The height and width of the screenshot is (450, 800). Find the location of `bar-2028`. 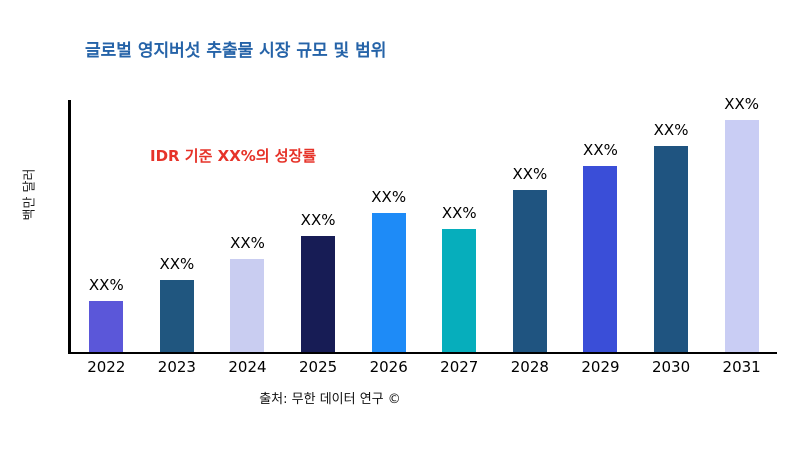

bar-2028 is located at coordinates (529, 271).